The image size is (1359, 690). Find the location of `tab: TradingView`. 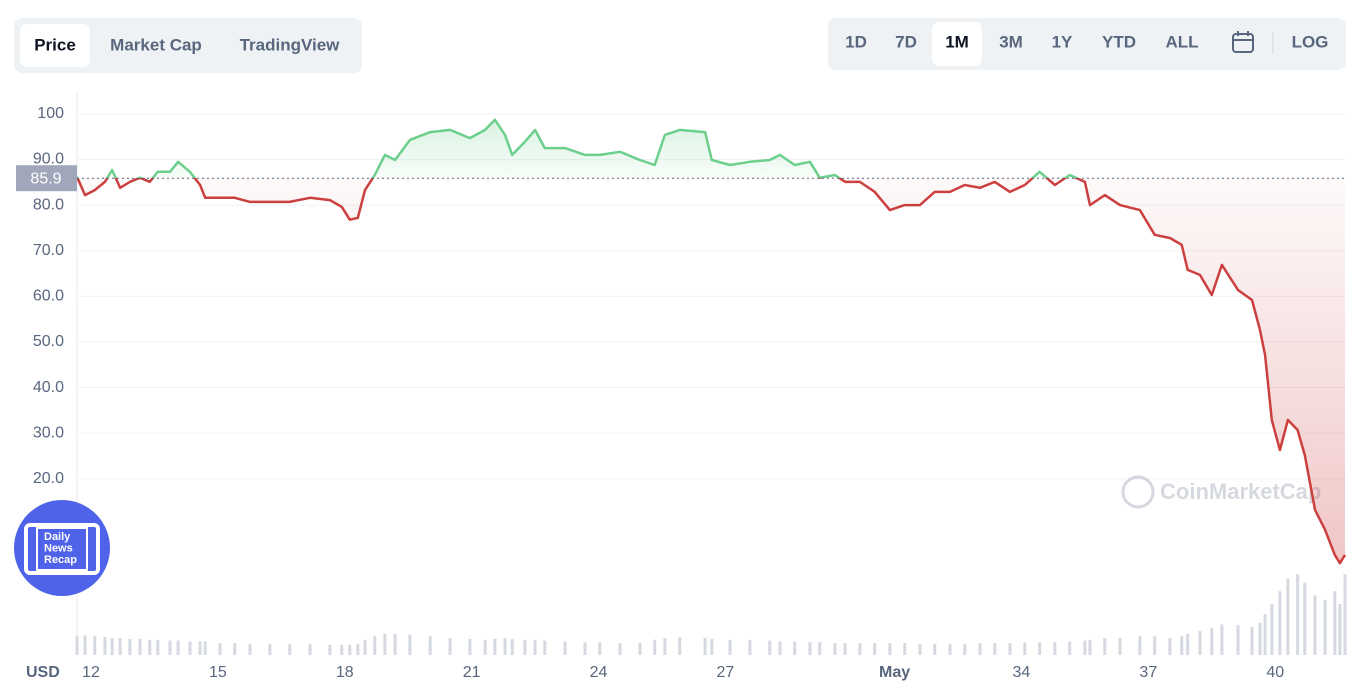

tab: TradingView is located at coordinates (290, 44).